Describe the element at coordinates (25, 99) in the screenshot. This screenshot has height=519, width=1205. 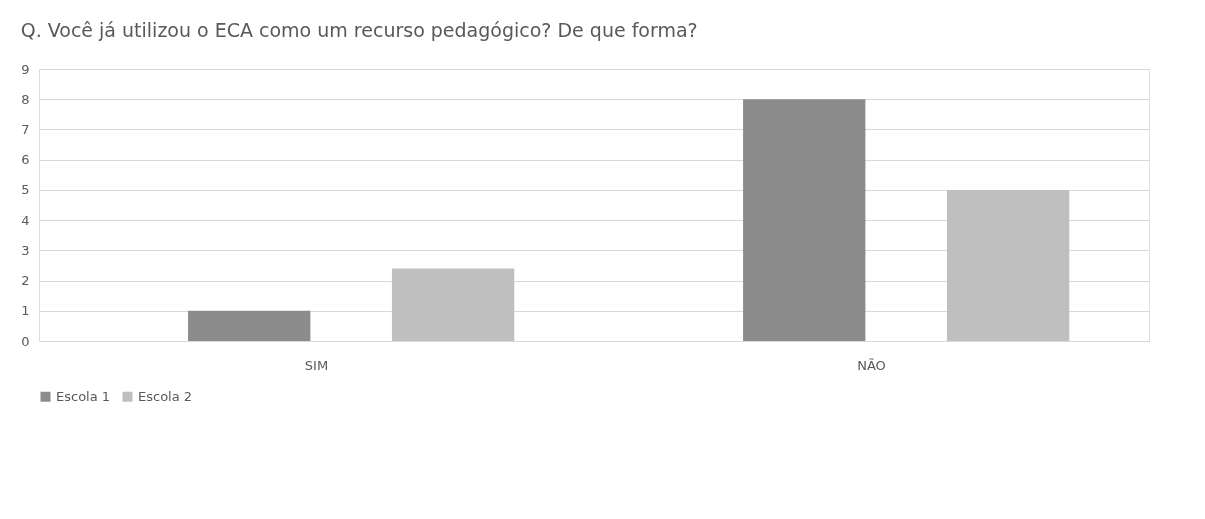
I see `y-tick-label: 8` at that location.